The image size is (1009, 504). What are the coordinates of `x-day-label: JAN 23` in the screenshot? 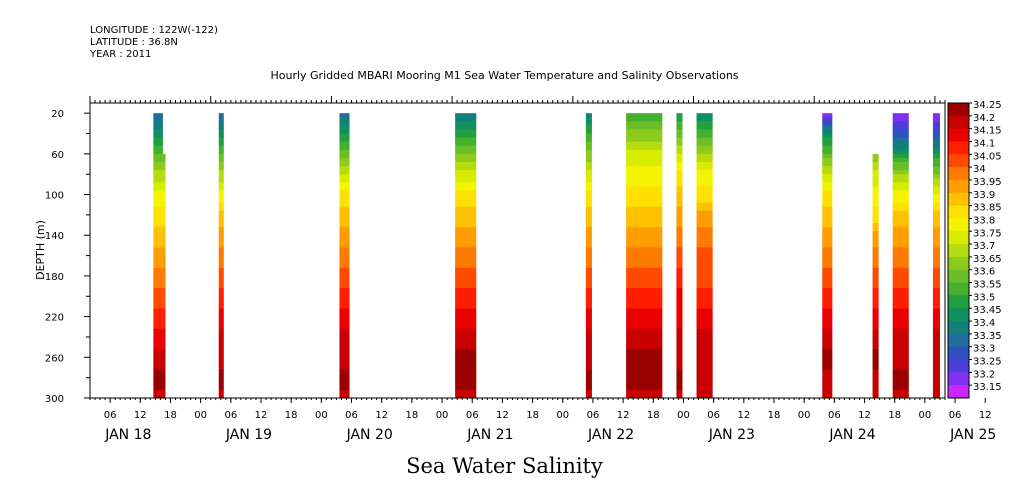 It's located at (731, 435).